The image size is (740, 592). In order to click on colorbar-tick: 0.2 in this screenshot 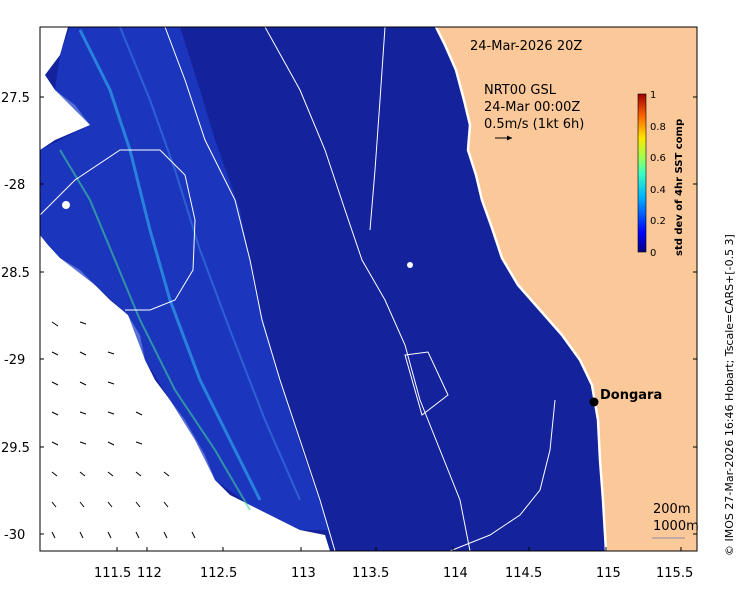, I will do `click(658, 221)`.